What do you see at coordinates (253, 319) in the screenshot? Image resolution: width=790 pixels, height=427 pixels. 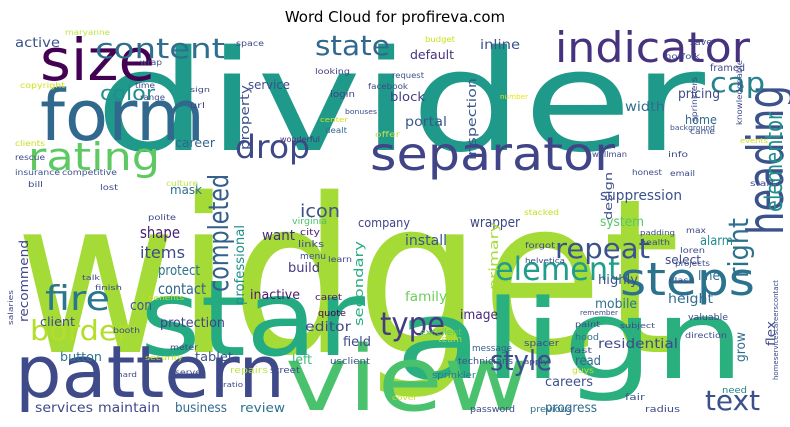 I see `word: star` at bounding box center [253, 319].